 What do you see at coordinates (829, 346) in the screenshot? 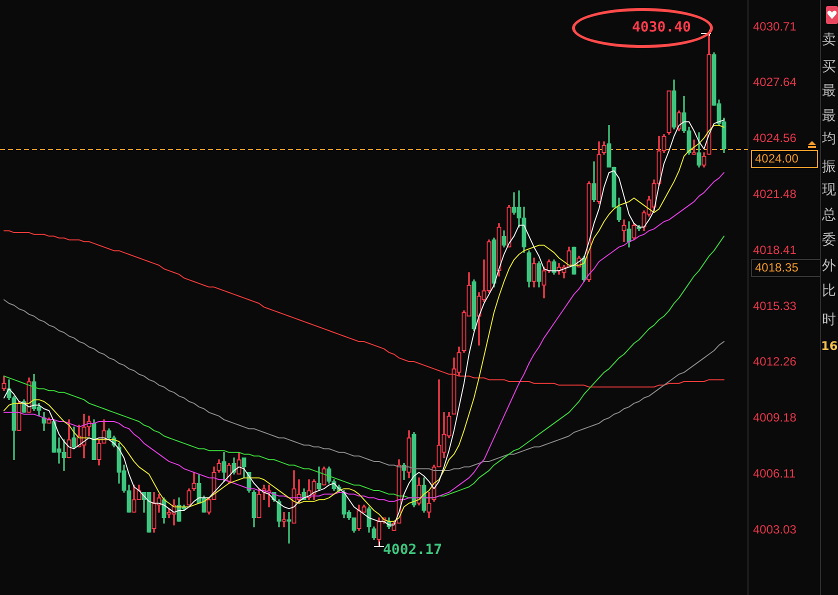
I see `text: 16` at bounding box center [829, 346].